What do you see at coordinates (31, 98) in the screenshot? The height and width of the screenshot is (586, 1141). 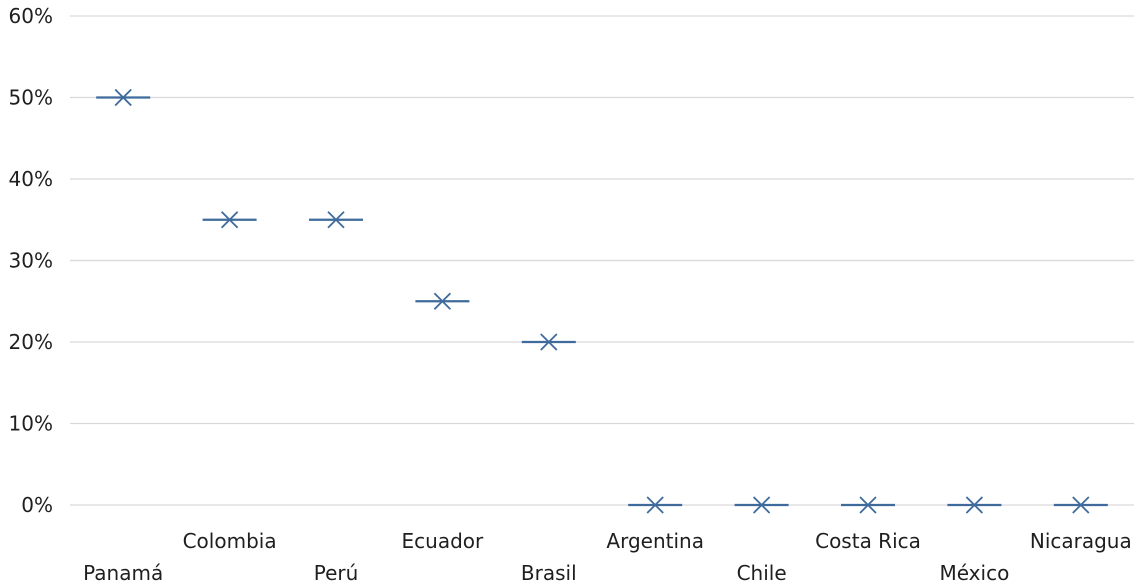 I see `y-tick-label: 50%` at bounding box center [31, 98].